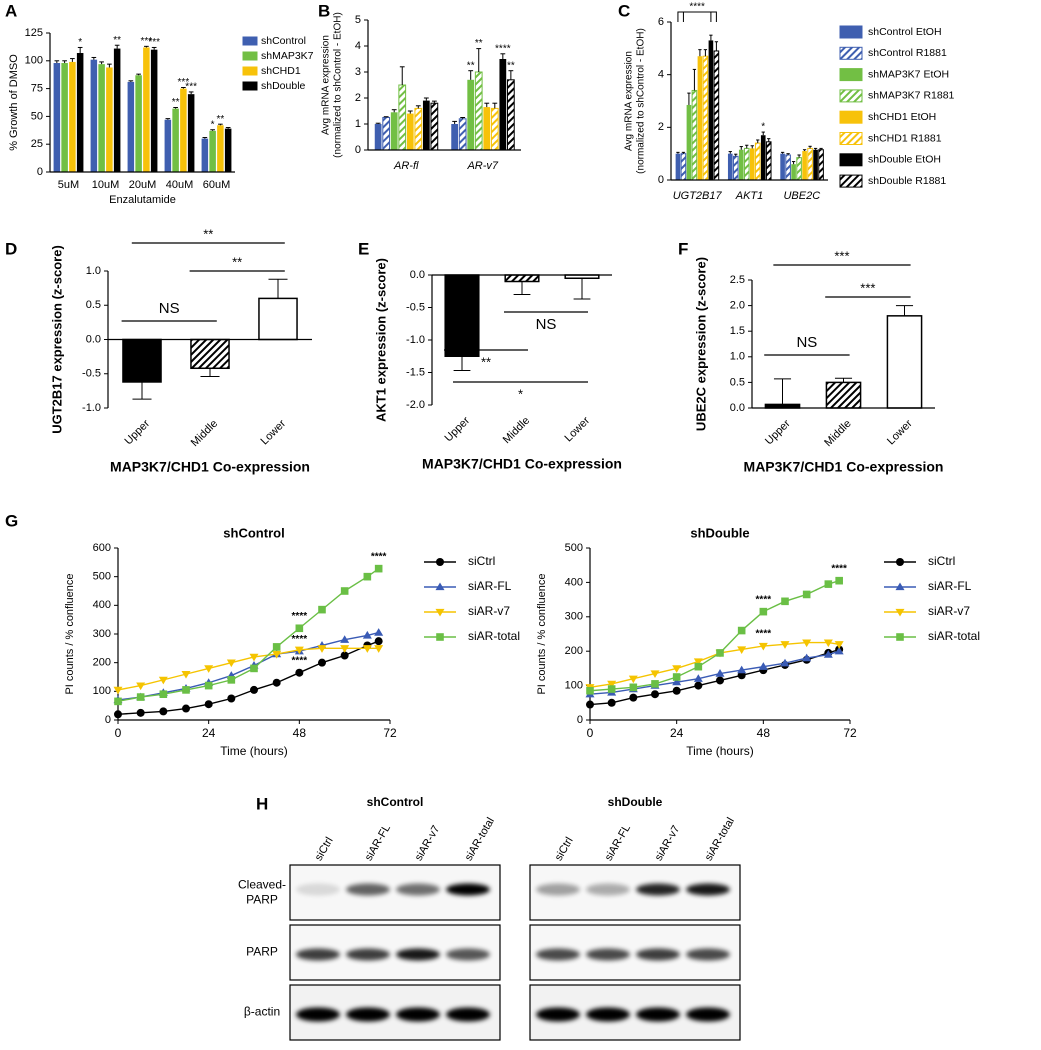 The image size is (1041, 1050). What do you see at coordinates (719, 532) in the screenshot?
I see `chart-title: shDouble` at bounding box center [719, 532].